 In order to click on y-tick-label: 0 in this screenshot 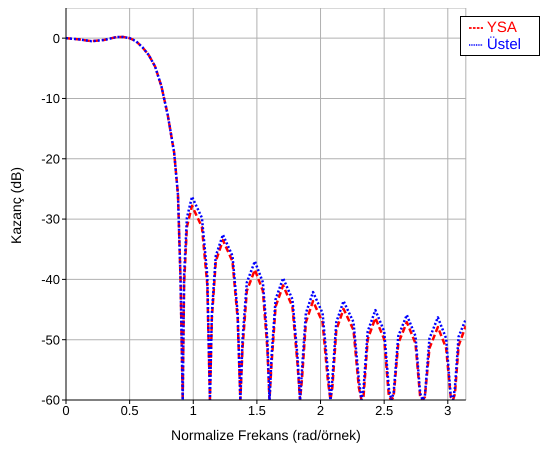, I will do `click(56, 38)`.